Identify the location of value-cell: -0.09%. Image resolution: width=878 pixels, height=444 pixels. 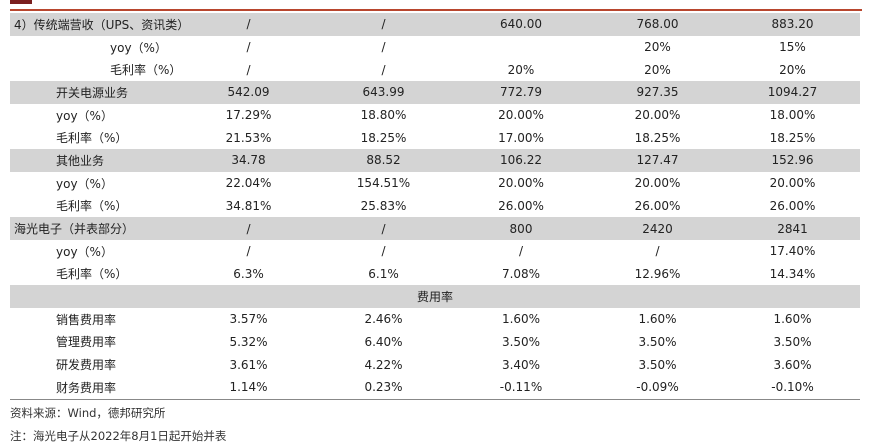
(657, 388).